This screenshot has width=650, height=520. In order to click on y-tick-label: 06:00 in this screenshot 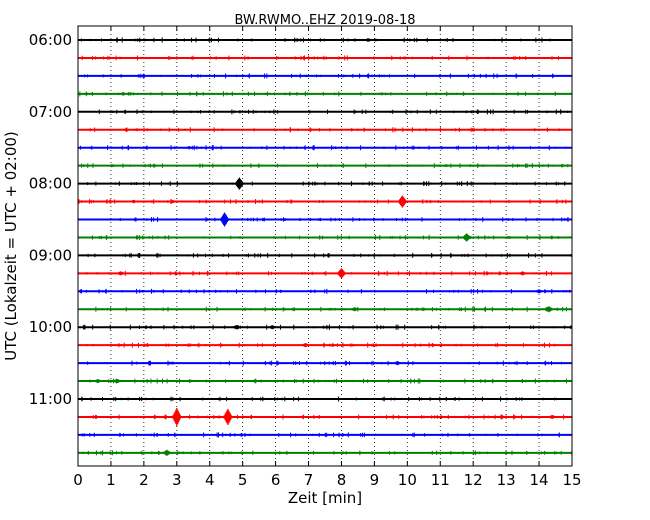, I will do `click(50, 40)`.